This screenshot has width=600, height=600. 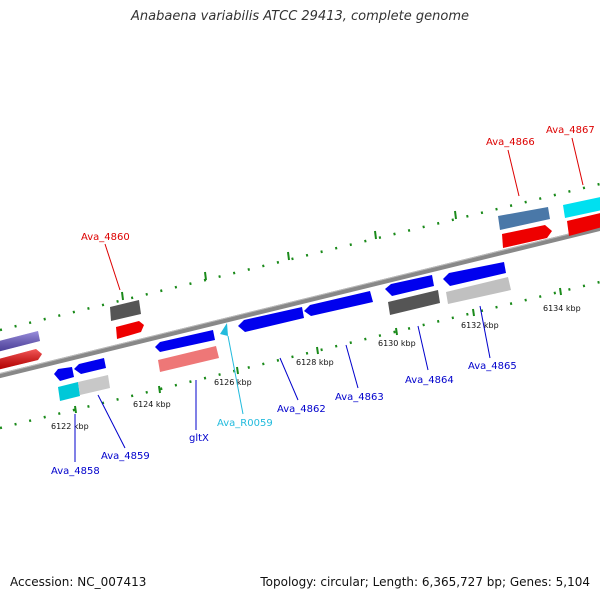 I want to click on scale-label: 6122 kbp, so click(x=70, y=426).